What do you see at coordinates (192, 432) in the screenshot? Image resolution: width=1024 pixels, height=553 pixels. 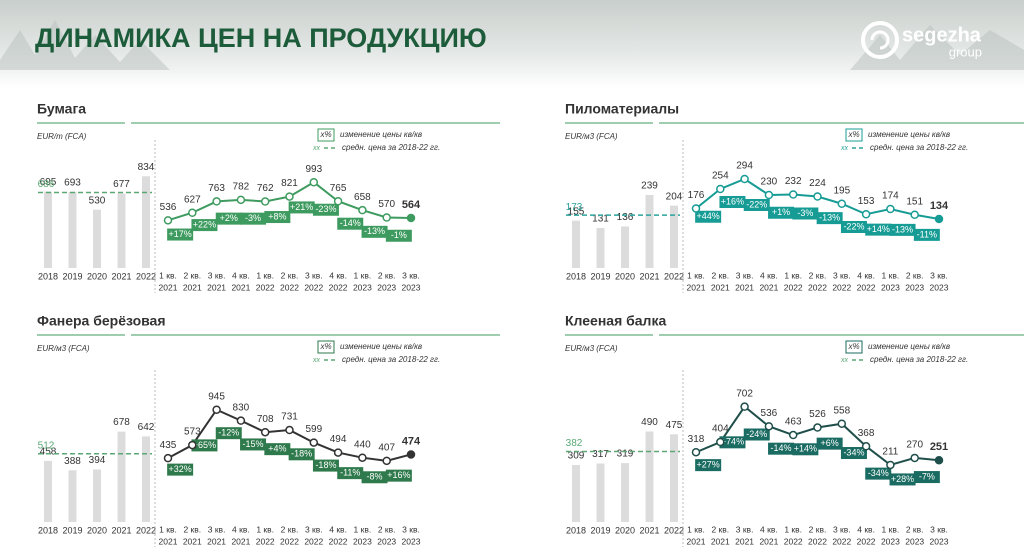 I see `point-label: 573` at bounding box center [192, 432].